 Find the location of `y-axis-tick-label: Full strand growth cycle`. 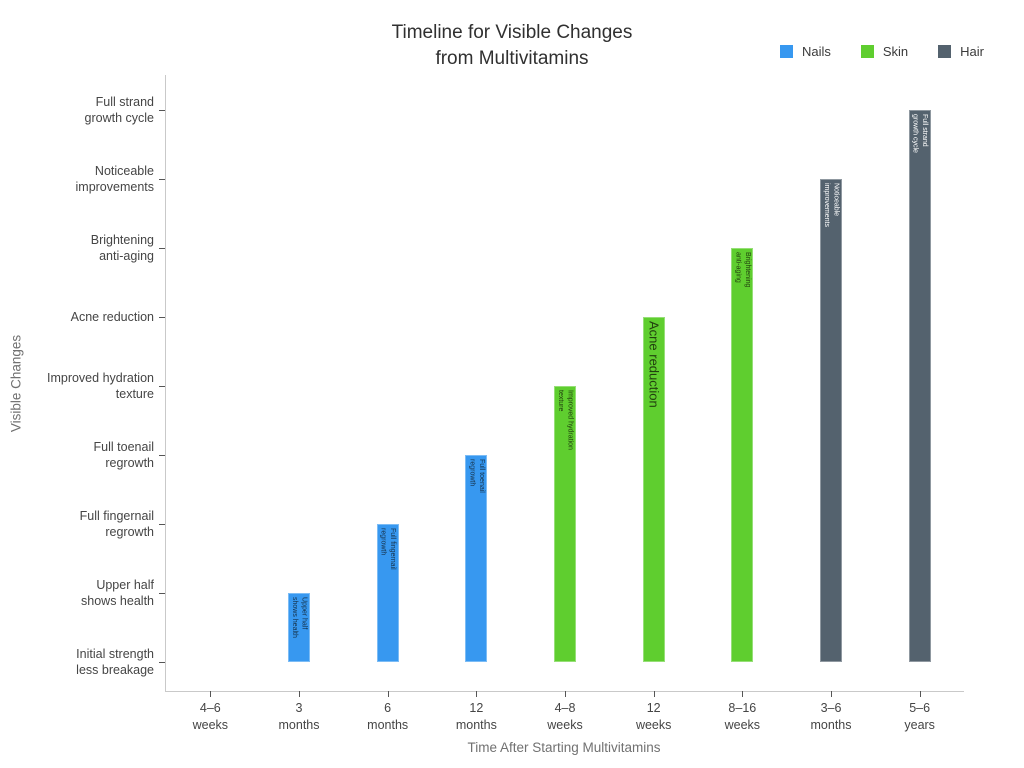

y-axis-tick-label: Full strand growth cycle is located at coordinates (119, 110).